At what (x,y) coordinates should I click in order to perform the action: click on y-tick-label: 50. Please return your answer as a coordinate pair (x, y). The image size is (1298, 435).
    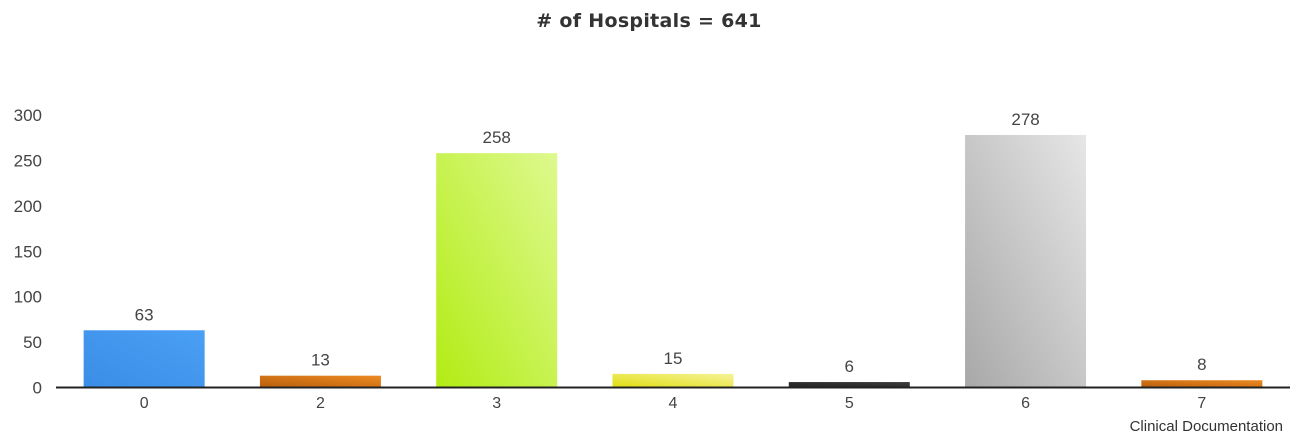
    Looking at the image, I should click on (32, 342).